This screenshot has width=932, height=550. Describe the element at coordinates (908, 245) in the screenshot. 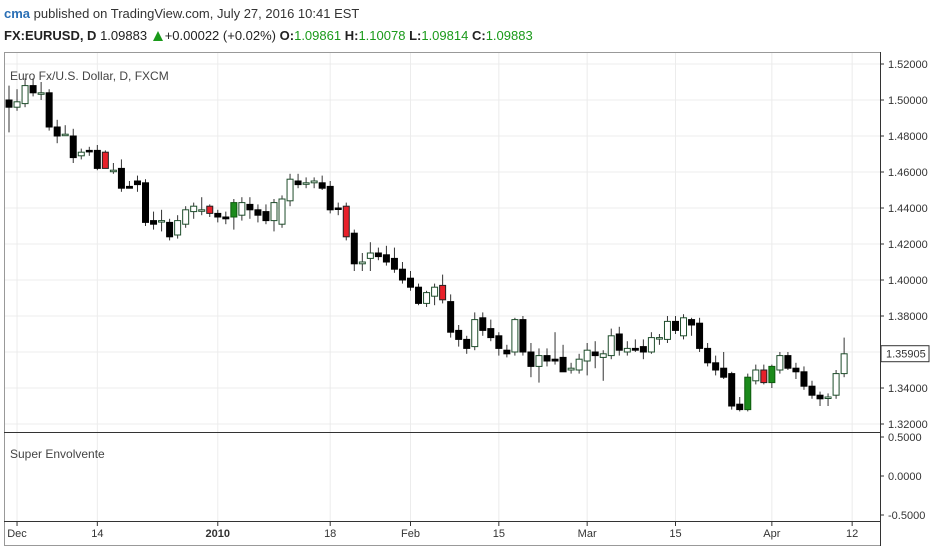

I see `y-tick-label: 1.42000` at that location.